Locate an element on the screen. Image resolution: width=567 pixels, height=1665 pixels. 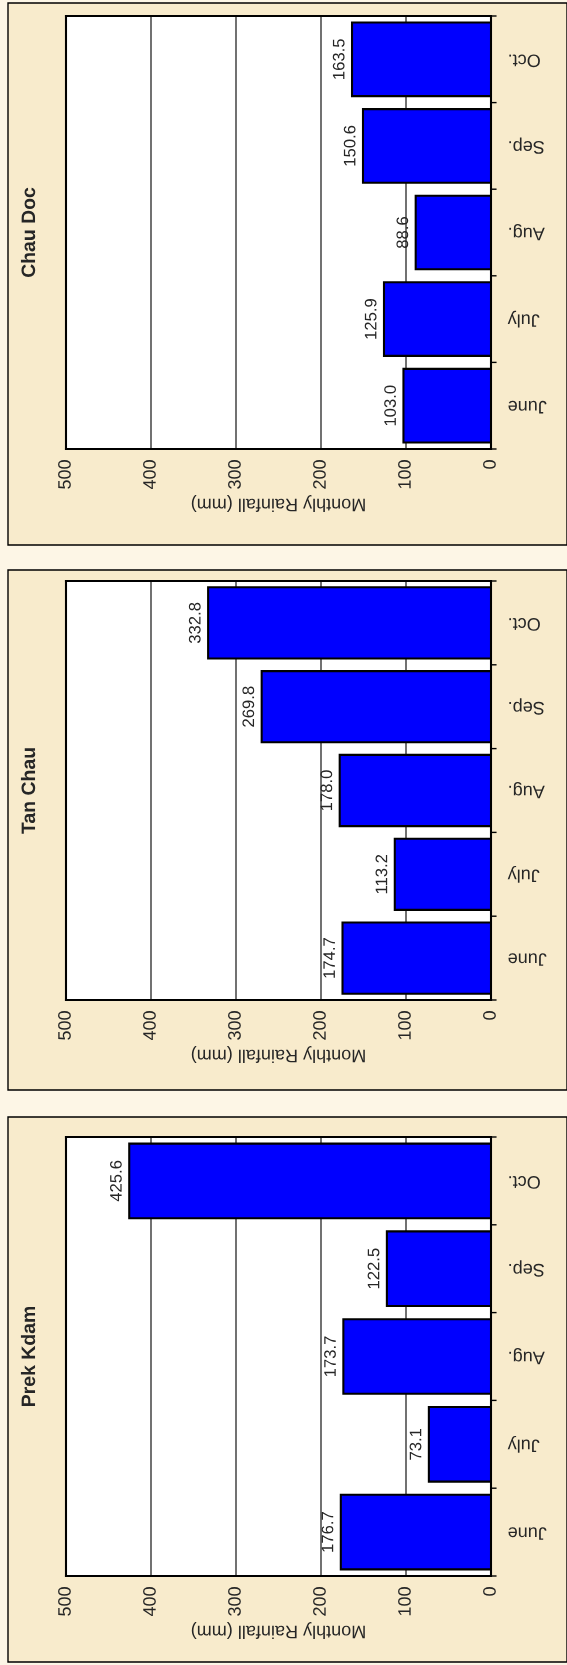
data-label: 173.7 is located at coordinates (330, 1356).